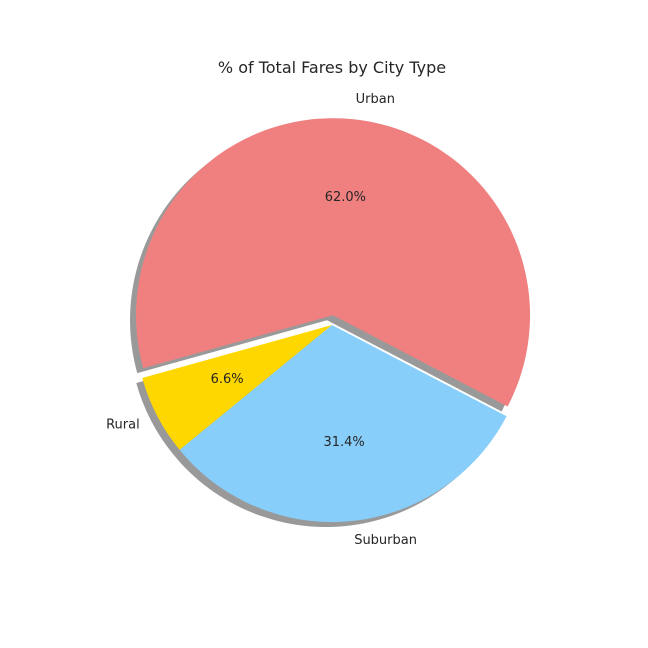 The width and height of the screenshot is (648, 648). Describe the element at coordinates (332, 67) in the screenshot. I see `chart-title: % of Total Fares by City Type` at that location.